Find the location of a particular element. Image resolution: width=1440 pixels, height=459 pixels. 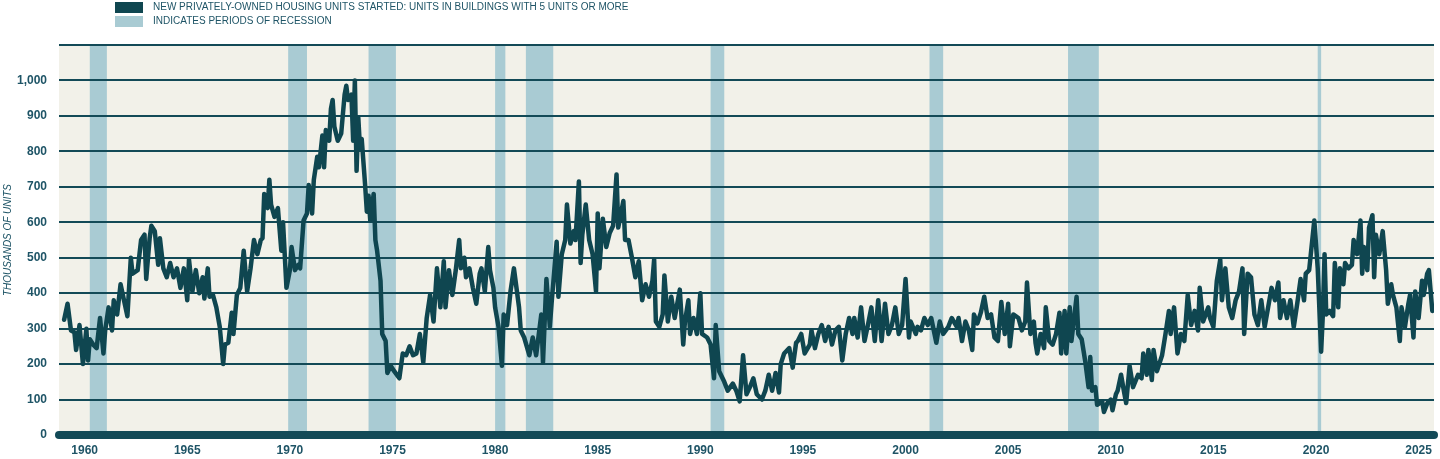

y-axis-title: THOUSANDS OF UNITS is located at coordinates (7, 240).